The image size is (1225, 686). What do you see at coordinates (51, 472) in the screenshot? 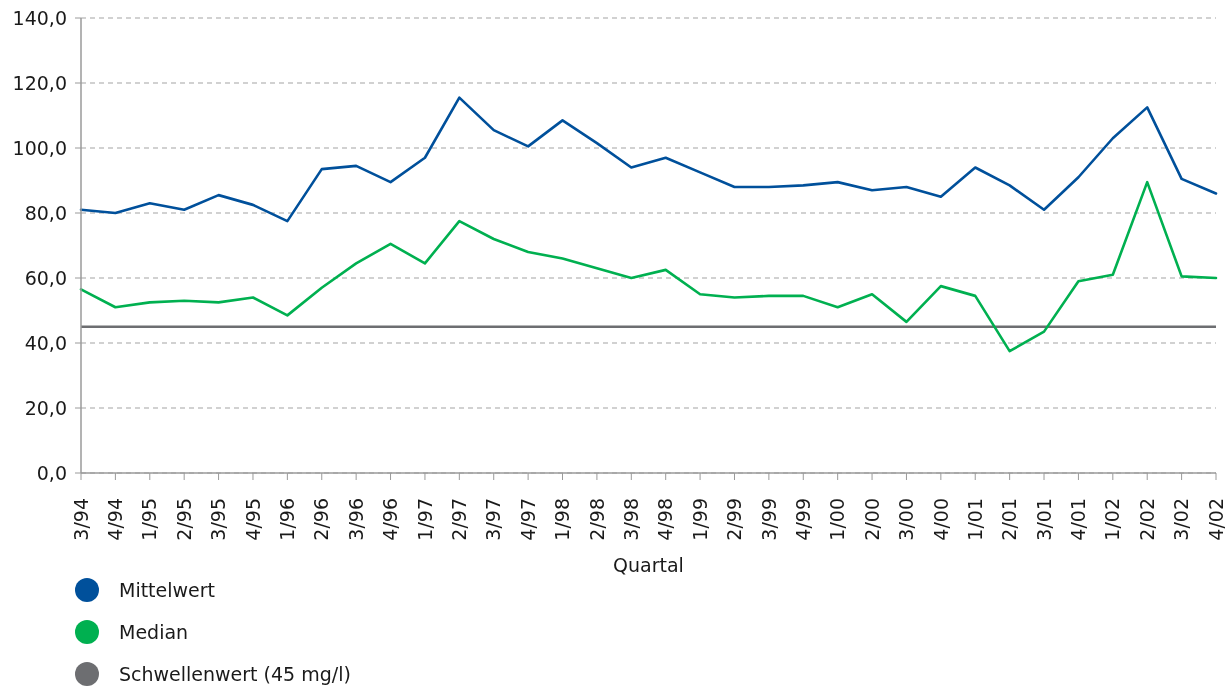
I see `y-tick-label: 0,0` at bounding box center [51, 472].